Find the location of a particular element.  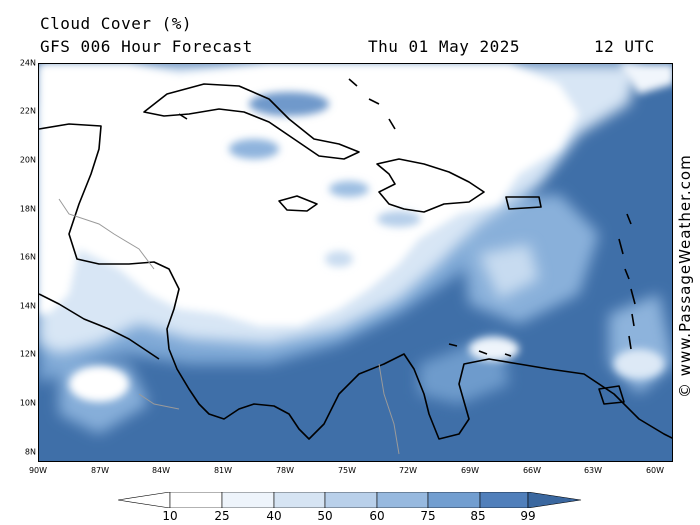

puerto-rico-coast is located at coordinates (523, 203).